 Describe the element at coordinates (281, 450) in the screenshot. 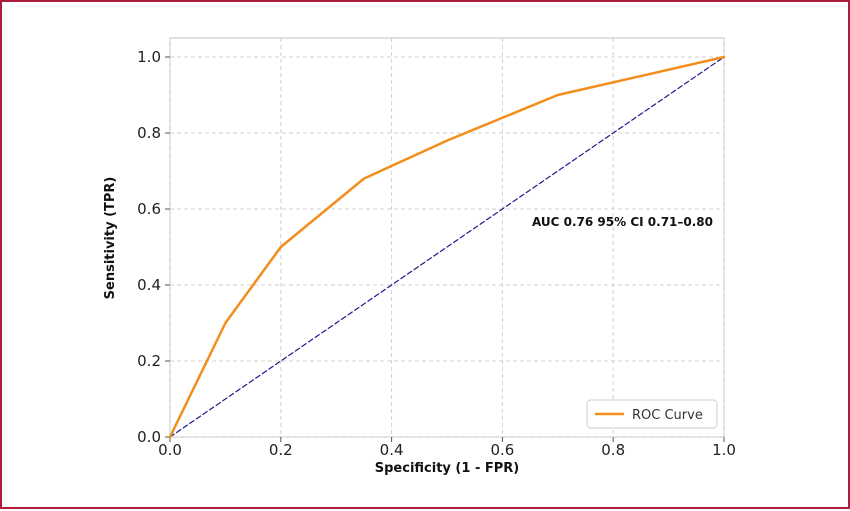

I see `x-tick-label: 0.2` at that location.